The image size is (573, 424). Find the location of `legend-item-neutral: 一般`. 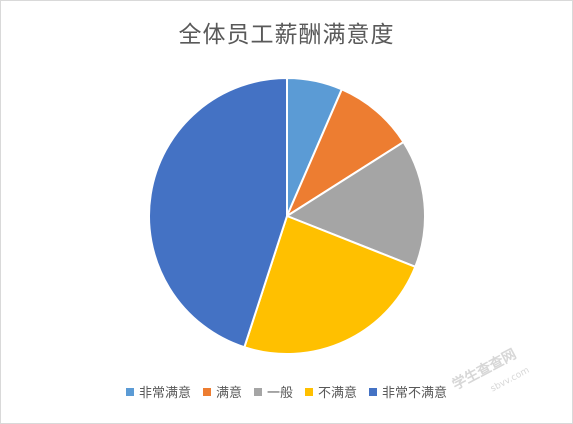

legend-item-neutral: 一般 is located at coordinates (273, 391).